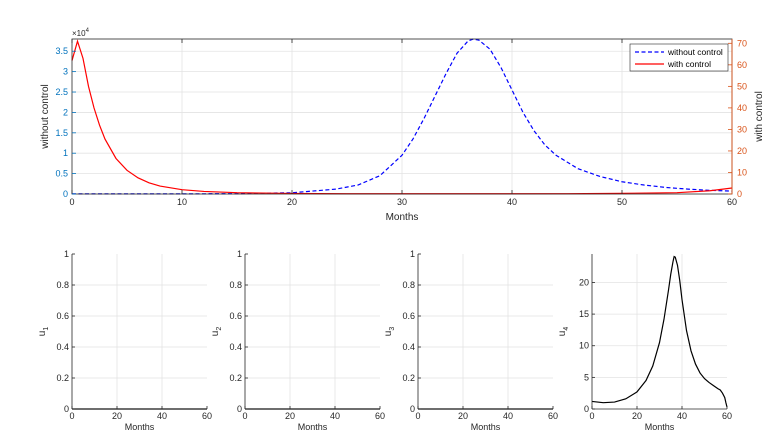  I want to click on main-left-tick-label: 2, so click(65, 112).